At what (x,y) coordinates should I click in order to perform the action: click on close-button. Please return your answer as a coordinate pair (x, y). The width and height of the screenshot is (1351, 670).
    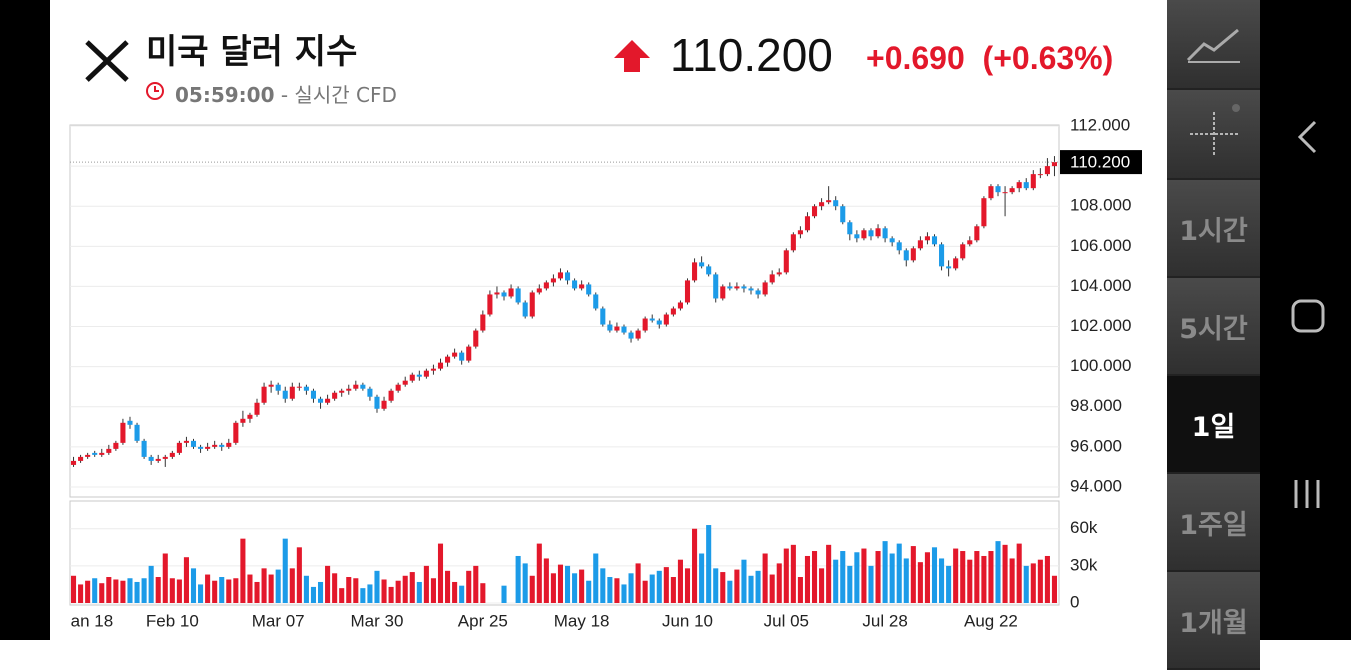
    Looking at the image, I should click on (107, 61).